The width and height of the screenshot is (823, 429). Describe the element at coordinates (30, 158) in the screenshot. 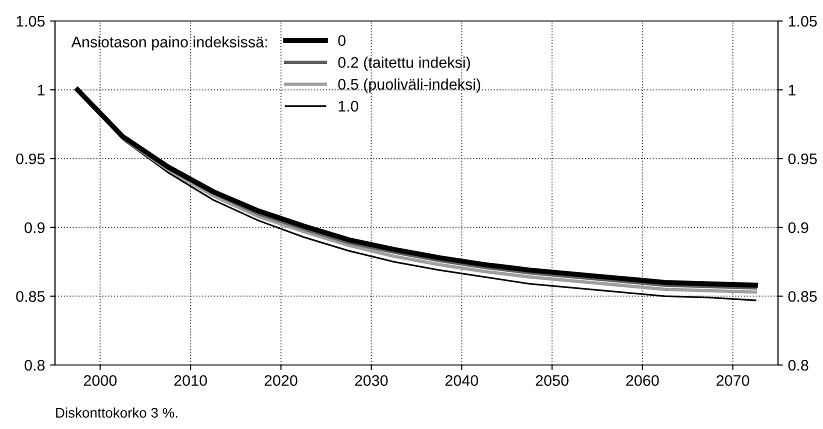

I see `y-tick-label: 0.95` at that location.